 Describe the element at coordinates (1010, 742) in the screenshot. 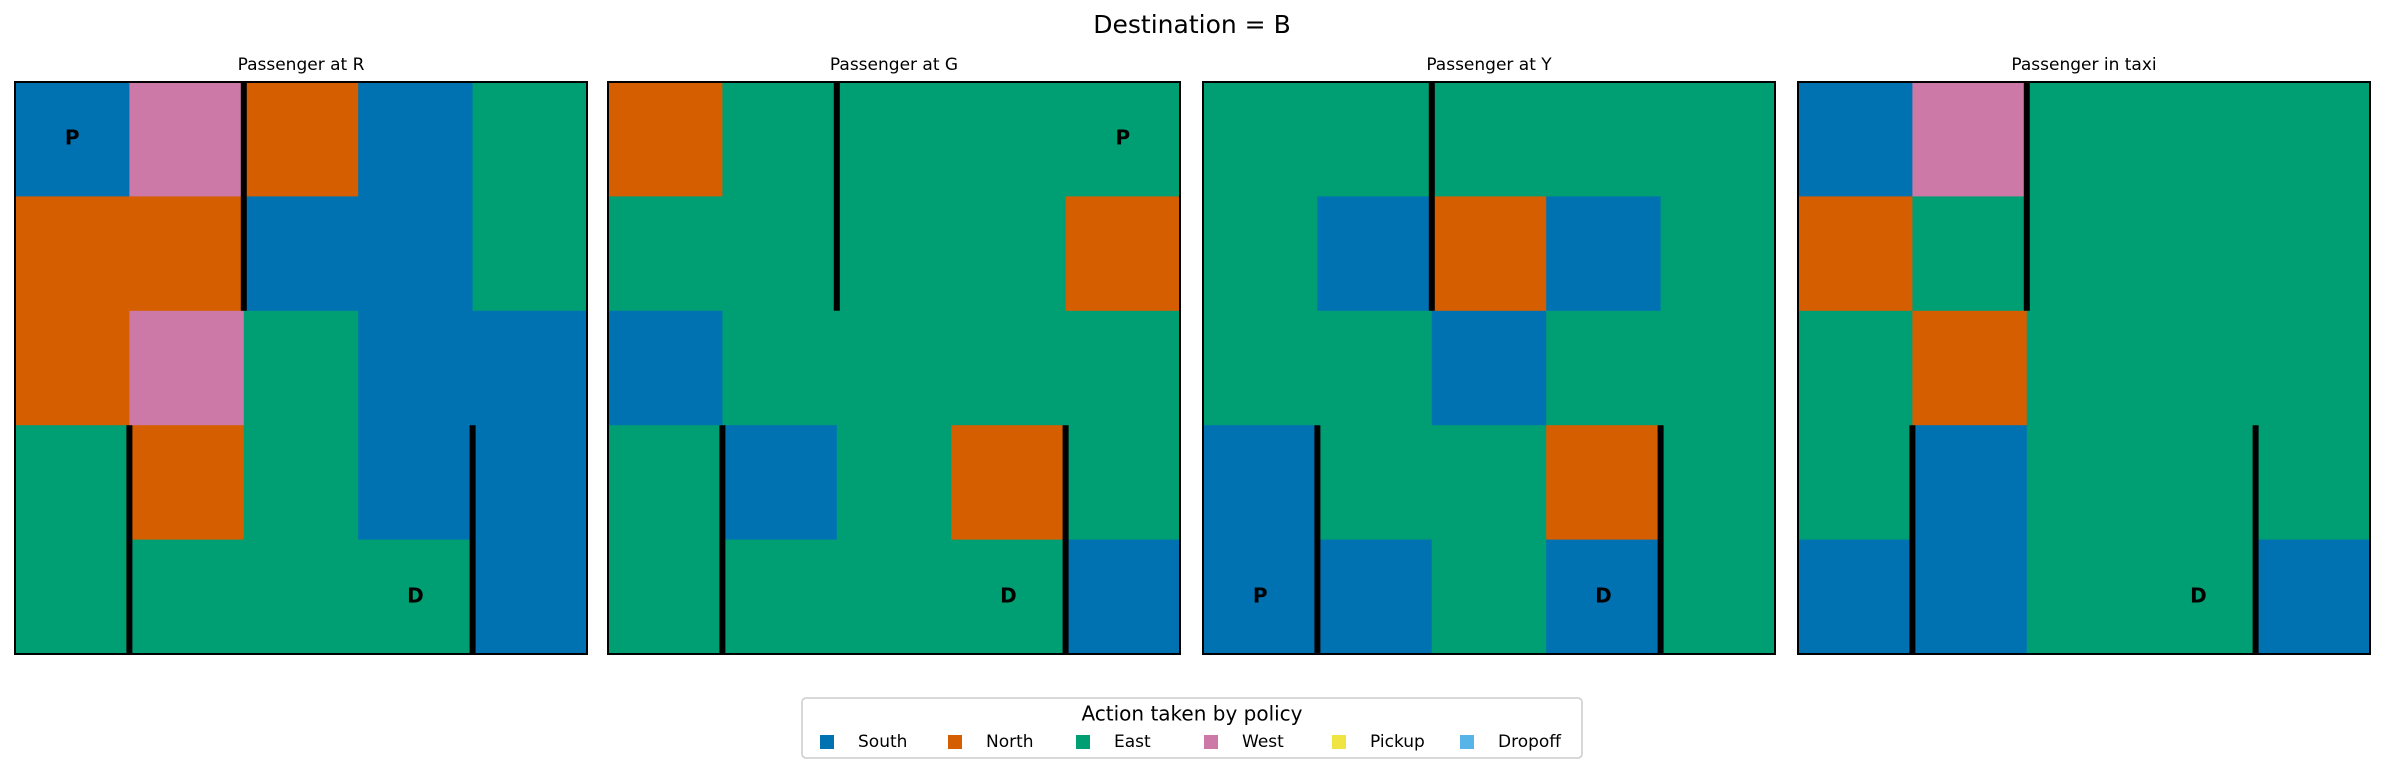

I see `legend-label: North` at that location.